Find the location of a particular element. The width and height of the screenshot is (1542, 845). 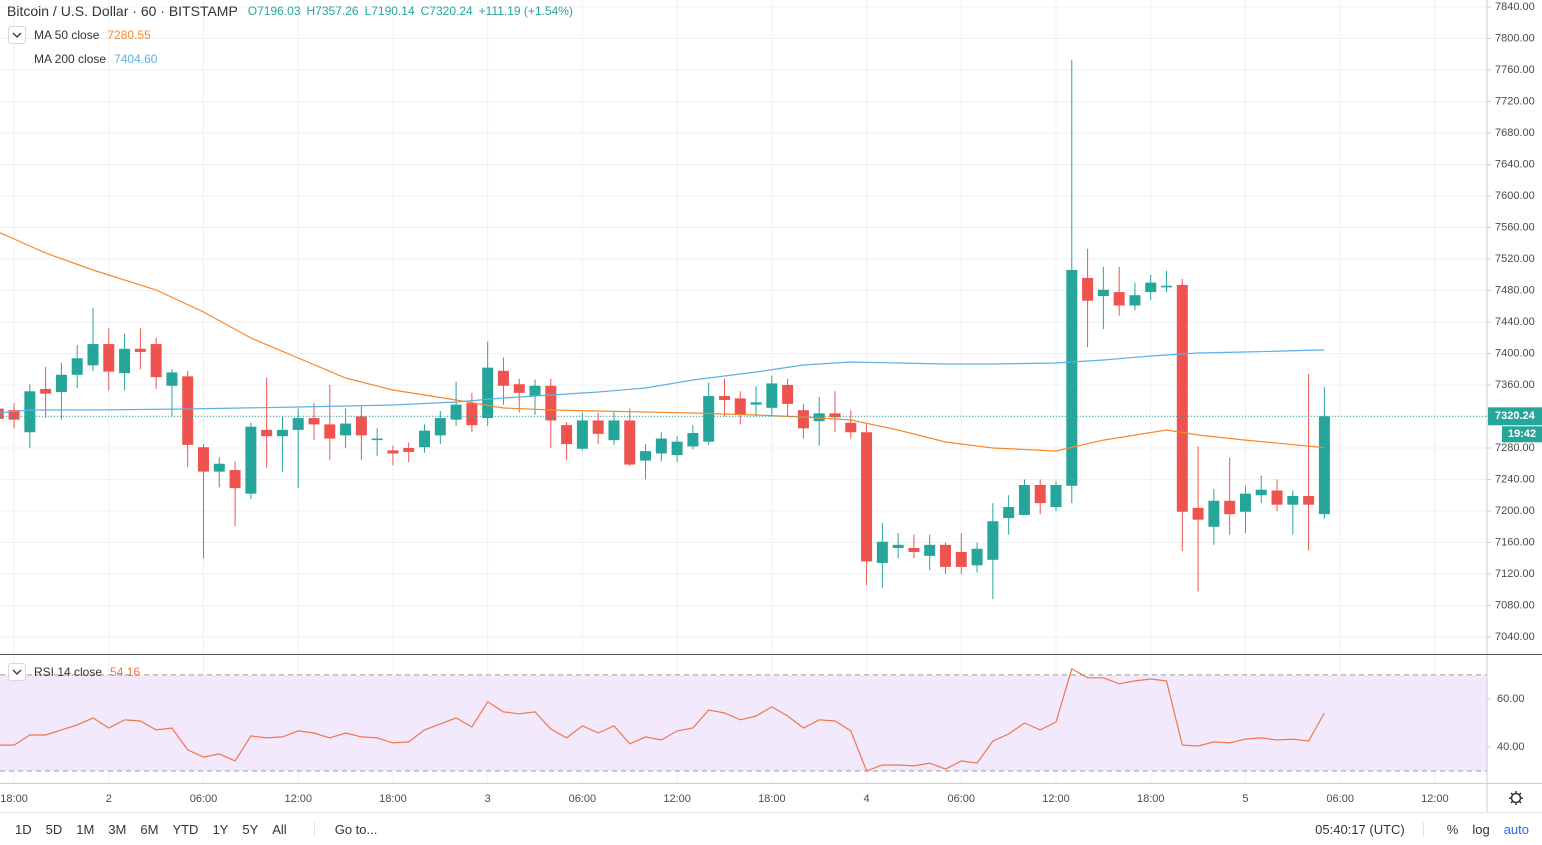

range-button: 6M is located at coordinates (149, 829).